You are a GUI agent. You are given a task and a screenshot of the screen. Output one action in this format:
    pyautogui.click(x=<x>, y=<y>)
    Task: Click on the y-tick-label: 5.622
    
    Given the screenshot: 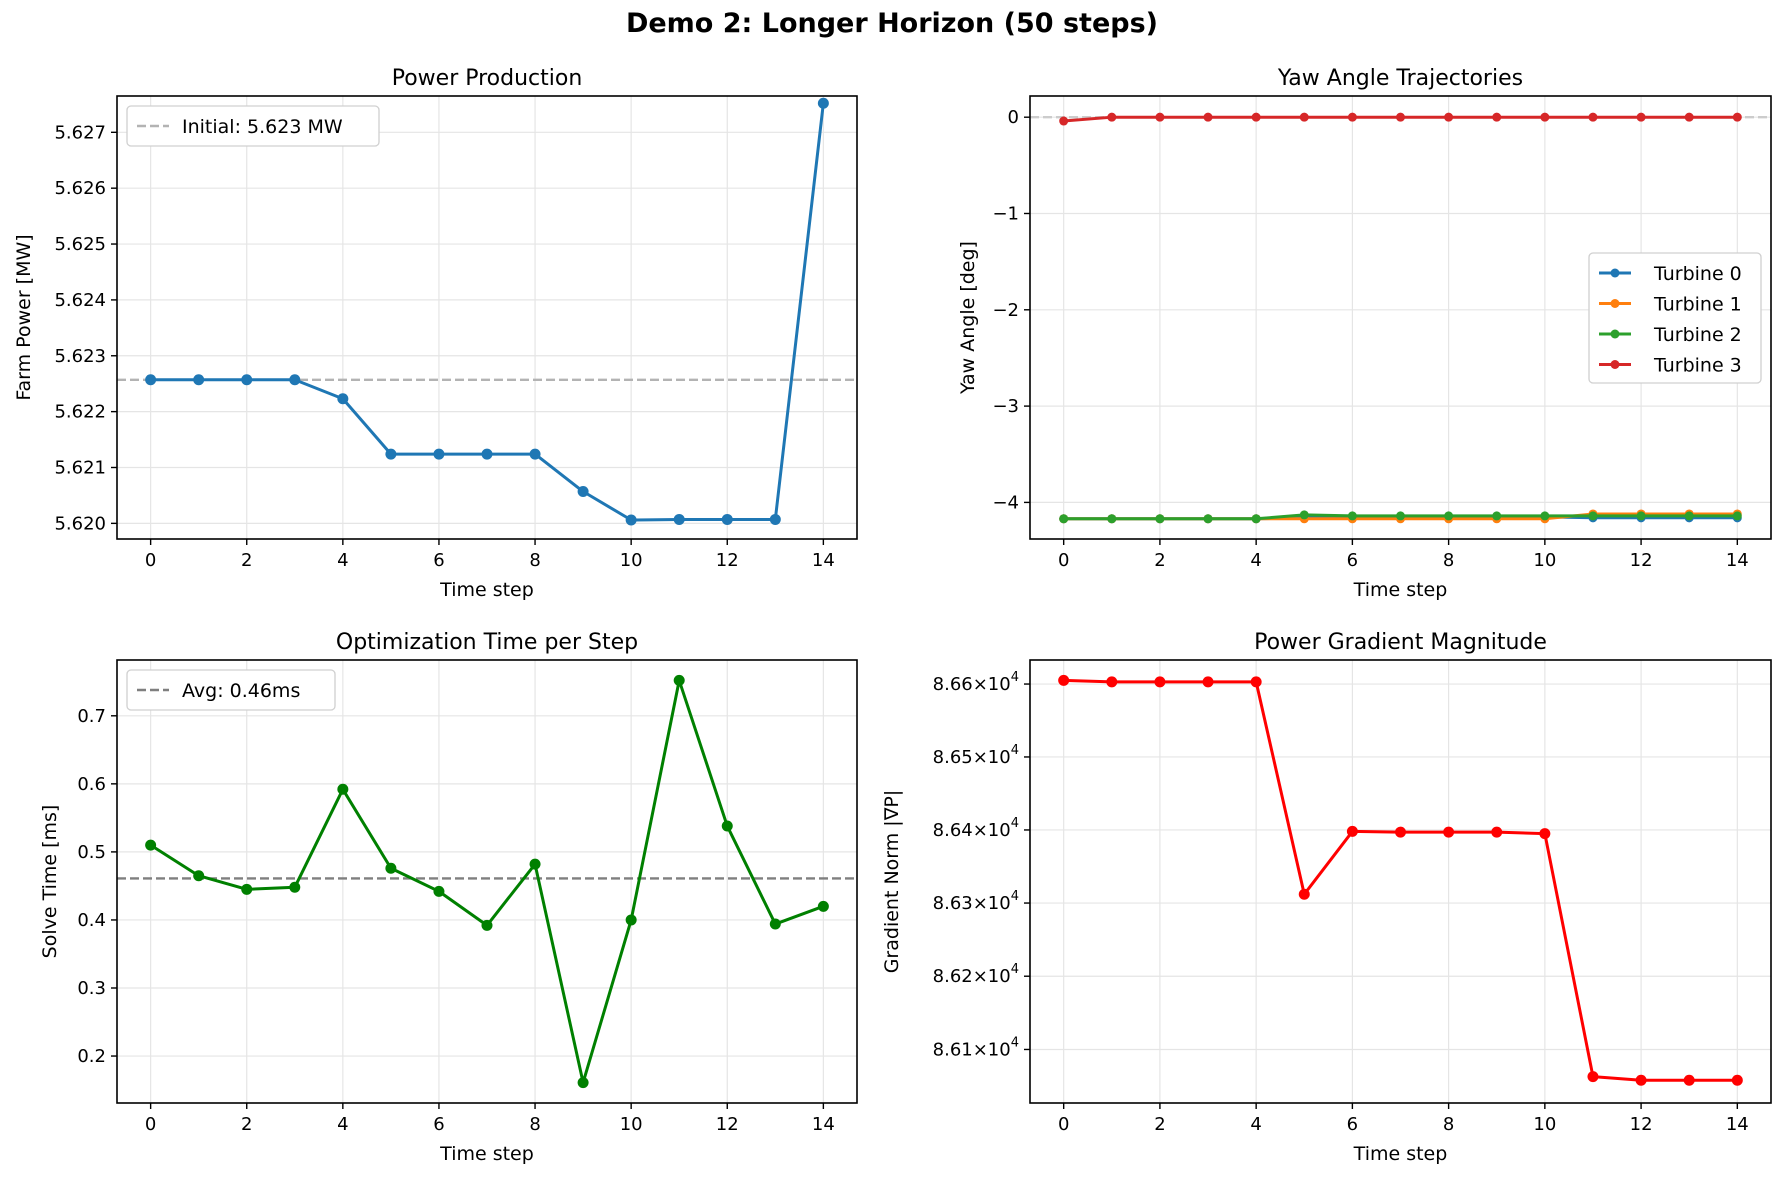 What is the action you would take?
    pyautogui.click(x=80, y=412)
    